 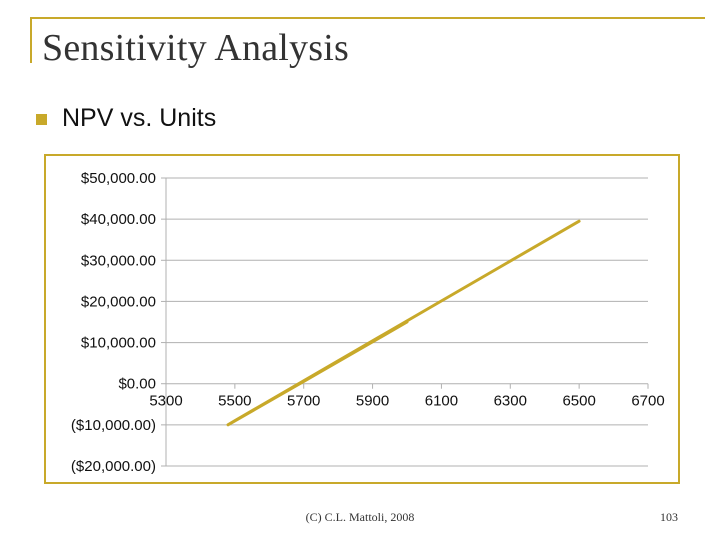 What do you see at coordinates (195, 48) in the screenshot?
I see `slide-title: Sensitivity Analysis` at bounding box center [195, 48].